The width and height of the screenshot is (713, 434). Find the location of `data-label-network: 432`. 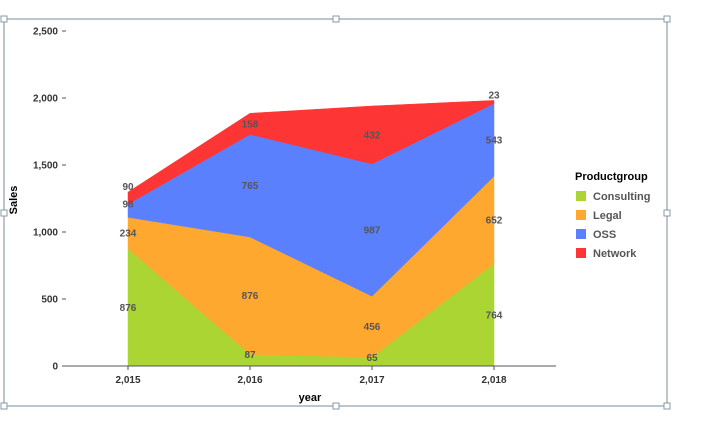

data-label-network: 432 is located at coordinates (372, 136).